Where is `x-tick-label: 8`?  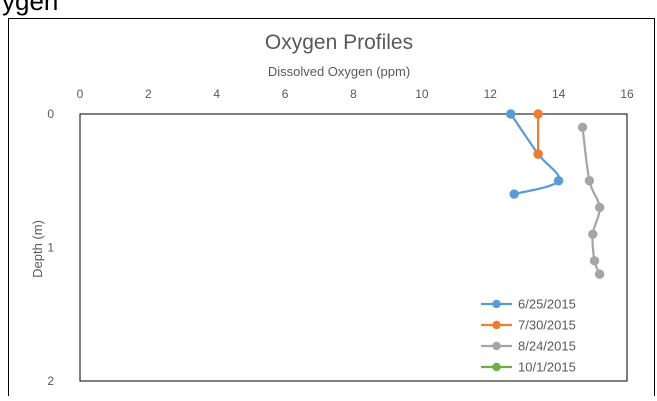 x-tick-label: 8 is located at coordinates (353, 94).